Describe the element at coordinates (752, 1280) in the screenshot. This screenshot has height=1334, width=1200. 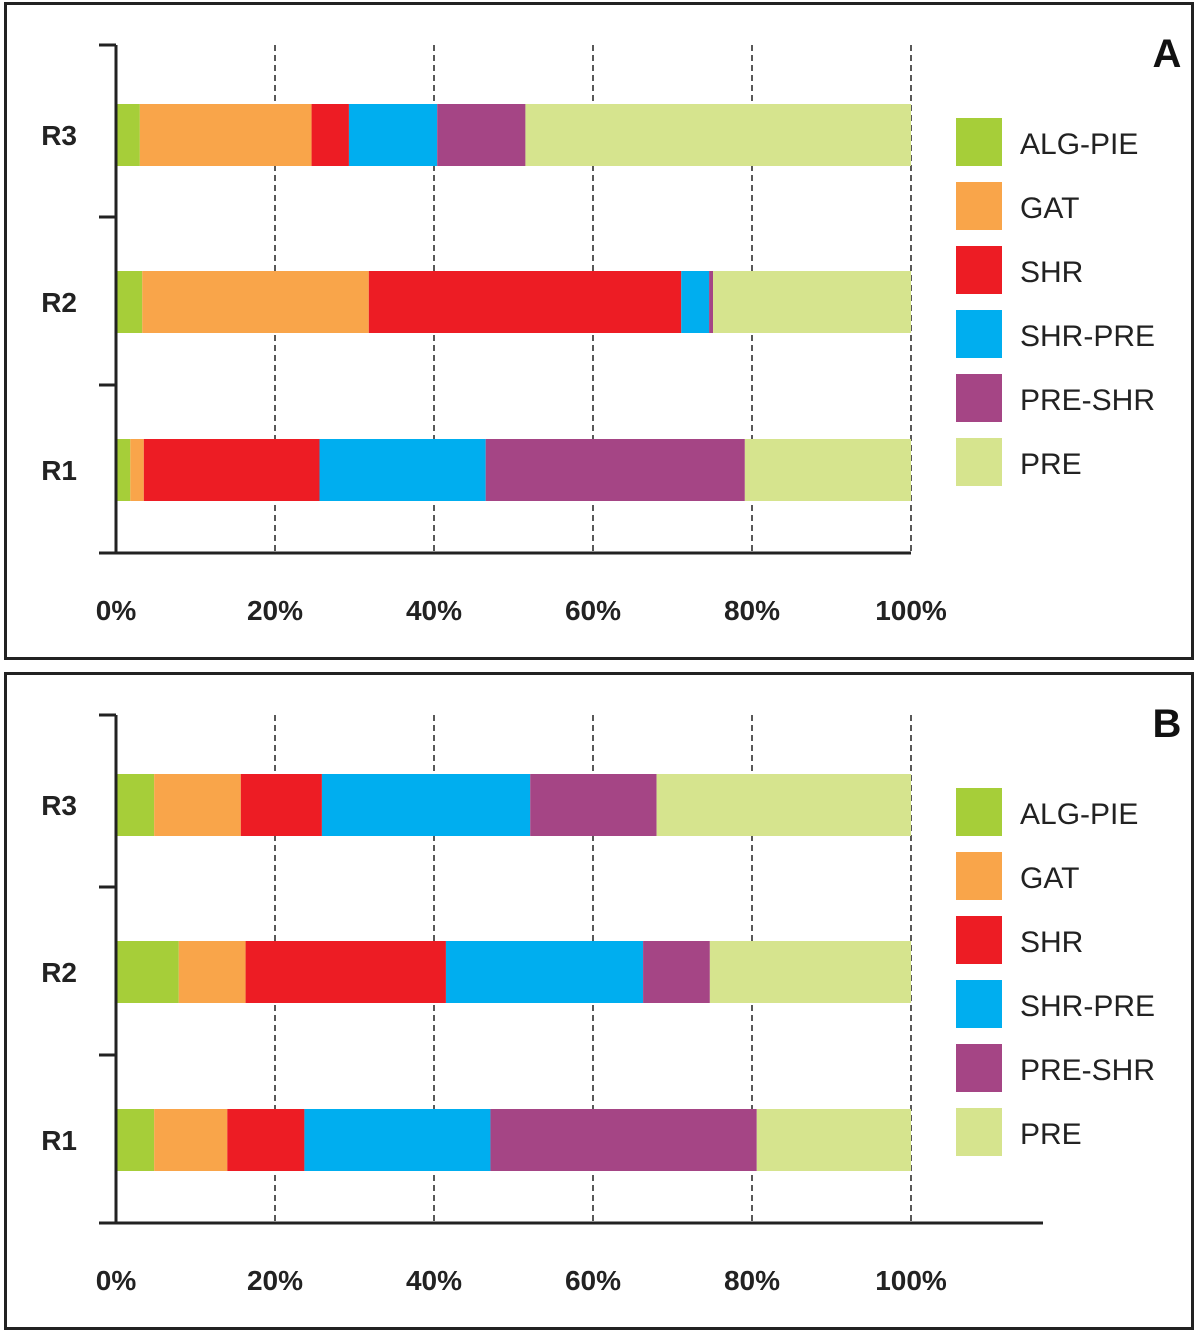
I see `x-tick-label-b-80: 80%` at that location.